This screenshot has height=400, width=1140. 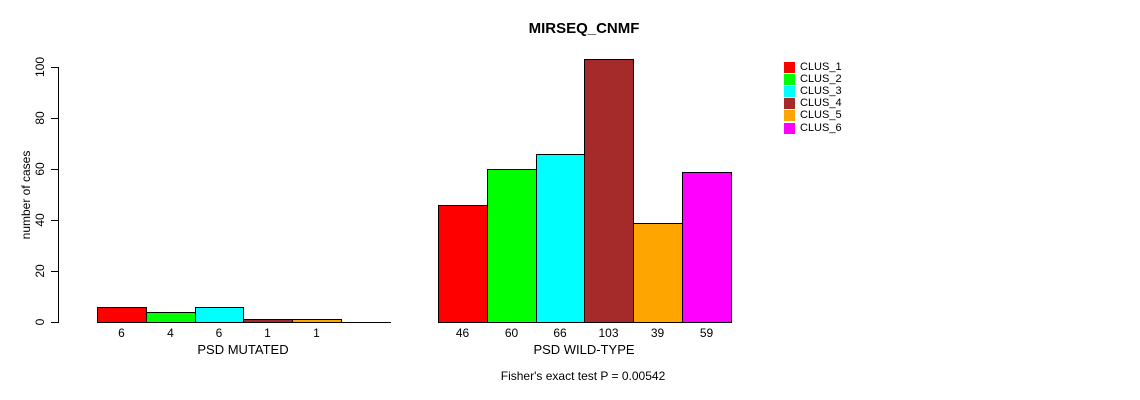 What do you see at coordinates (58, 195) in the screenshot?
I see `y-axis-line` at bounding box center [58, 195].